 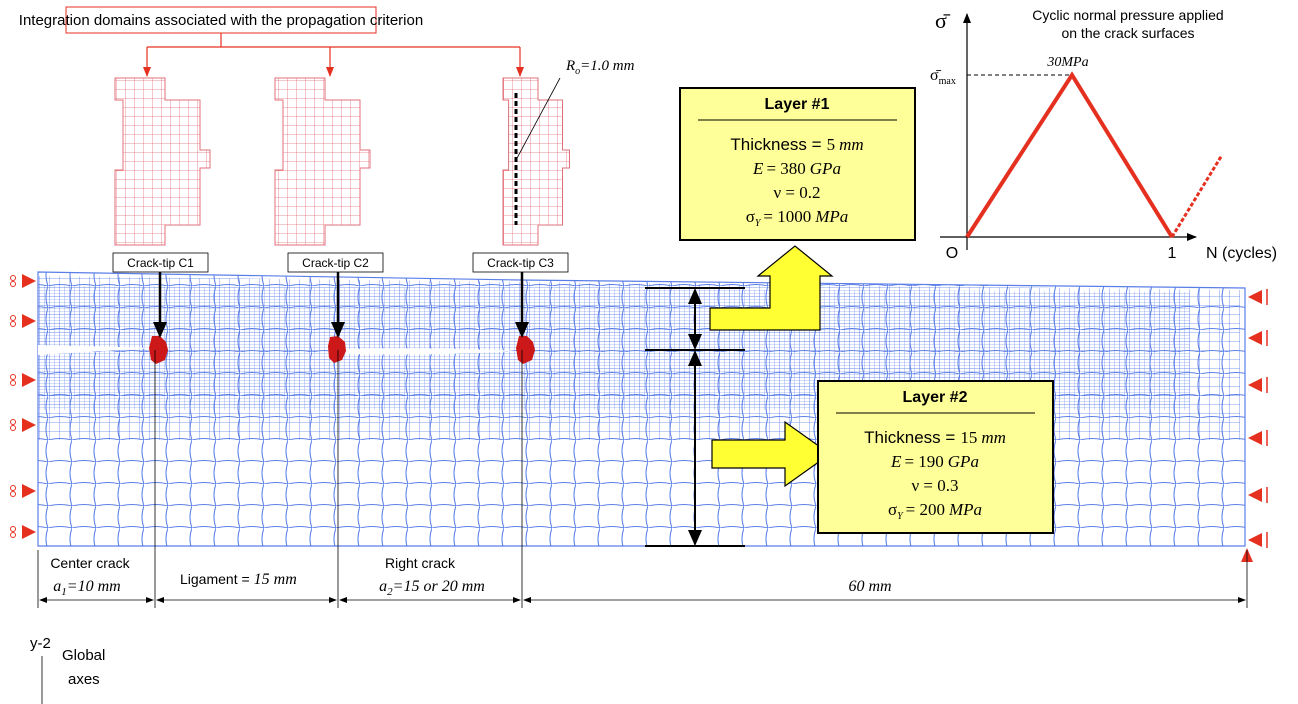 What do you see at coordinates (968, 437) in the screenshot?
I see `thickness-value: 15` at bounding box center [968, 437].